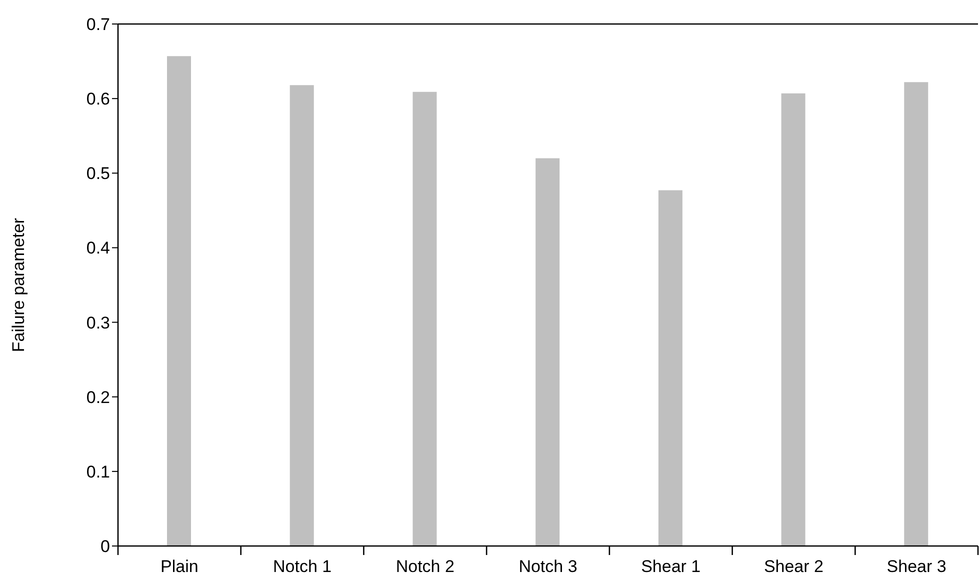 The height and width of the screenshot is (582, 980). Describe the element at coordinates (179, 566) in the screenshot. I see `x-tick-label: Plain` at that location.